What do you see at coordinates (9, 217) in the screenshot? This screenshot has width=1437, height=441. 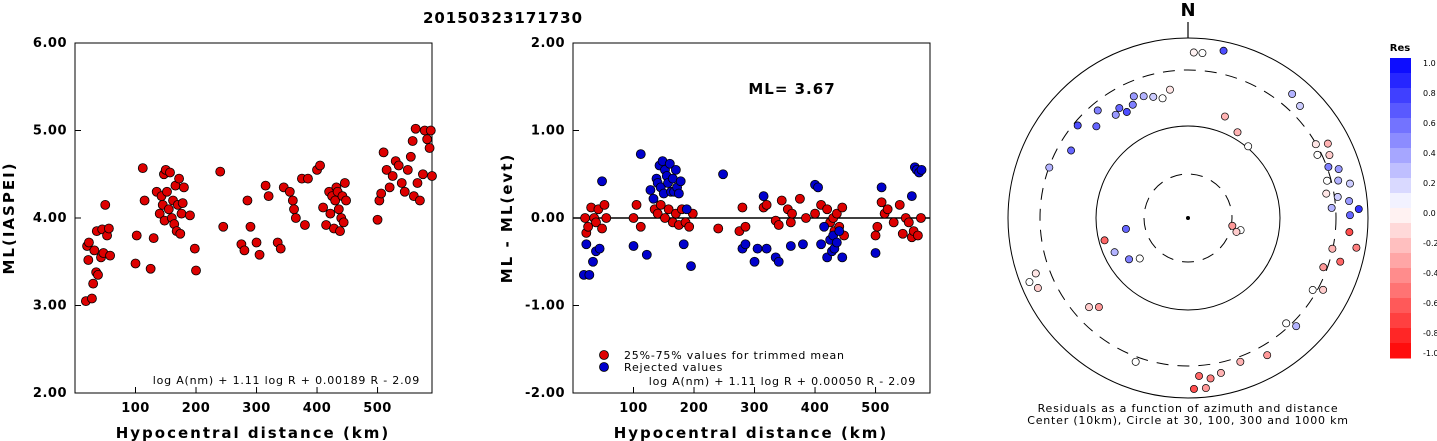 I see `panel1-y-axis-label: ML(IASPEI)` at bounding box center [9, 217].